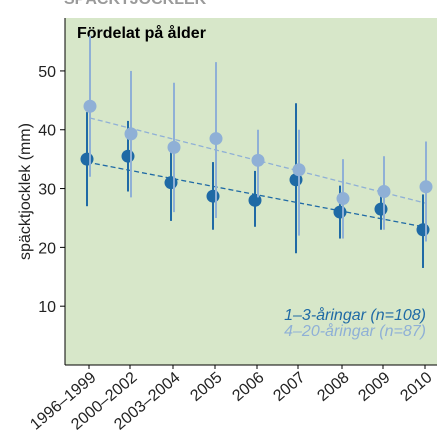 This screenshot has width=437, height=441. Describe the element at coordinates (141, 33) in the screenshot. I see `subtitle: Fördelat på ålder` at that location.